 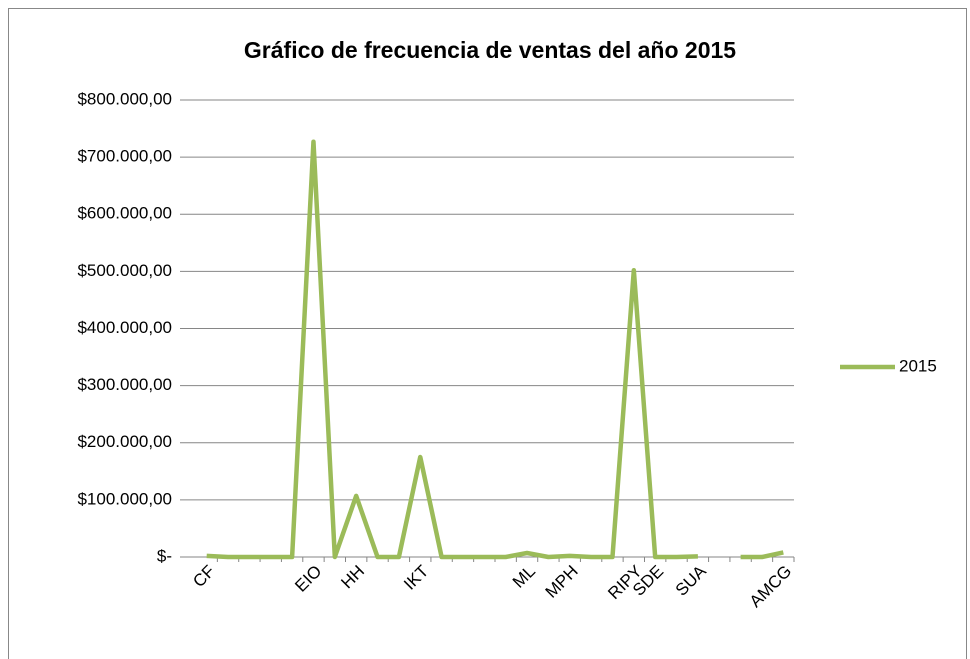 What do you see at coordinates (124, 441) in the screenshot?
I see `y-tick-label: $200.000,00` at bounding box center [124, 441].